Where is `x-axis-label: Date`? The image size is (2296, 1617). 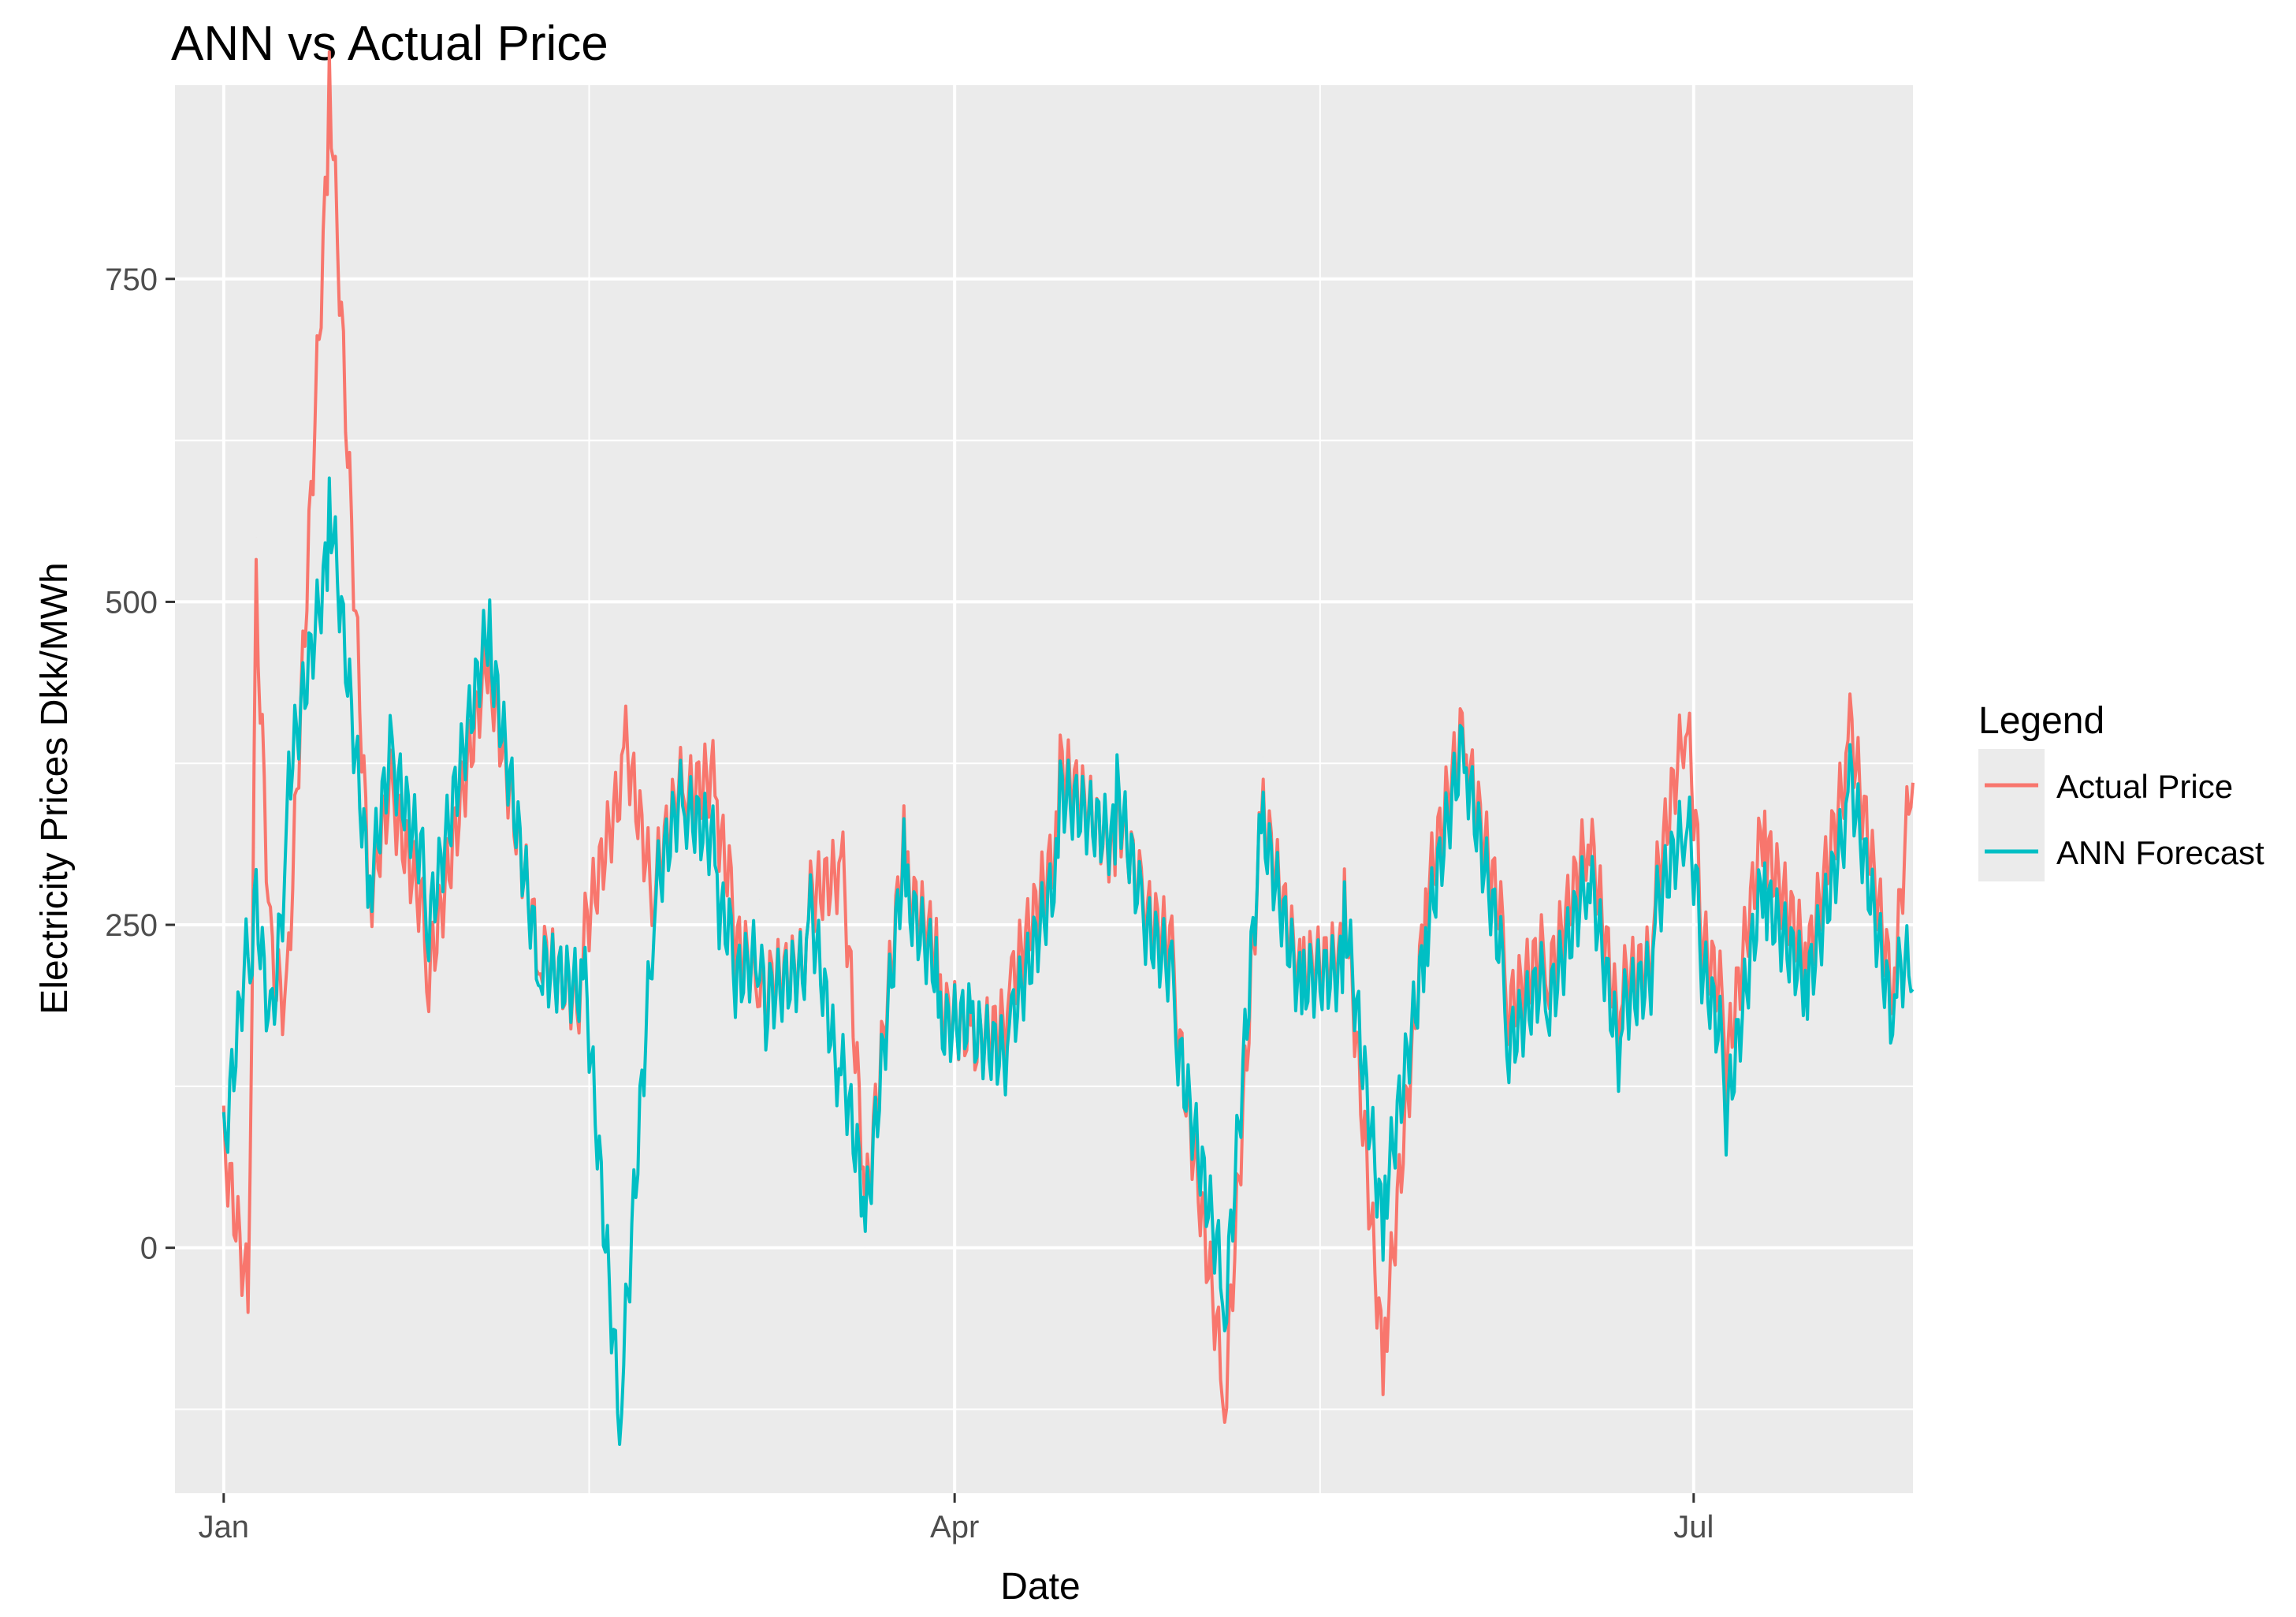
x-axis-label: Date is located at coordinates (1040, 1587).